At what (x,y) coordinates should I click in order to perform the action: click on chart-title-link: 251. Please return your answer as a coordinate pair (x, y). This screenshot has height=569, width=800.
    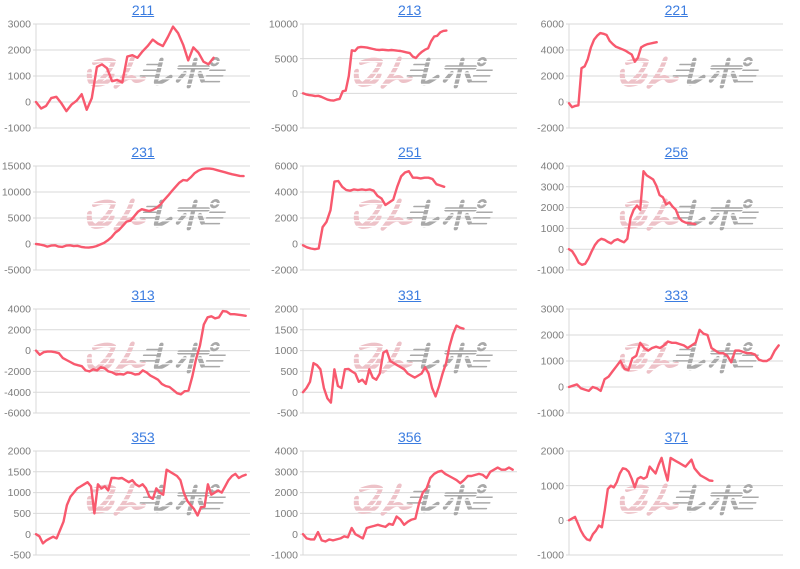
    Looking at the image, I should click on (409, 152).